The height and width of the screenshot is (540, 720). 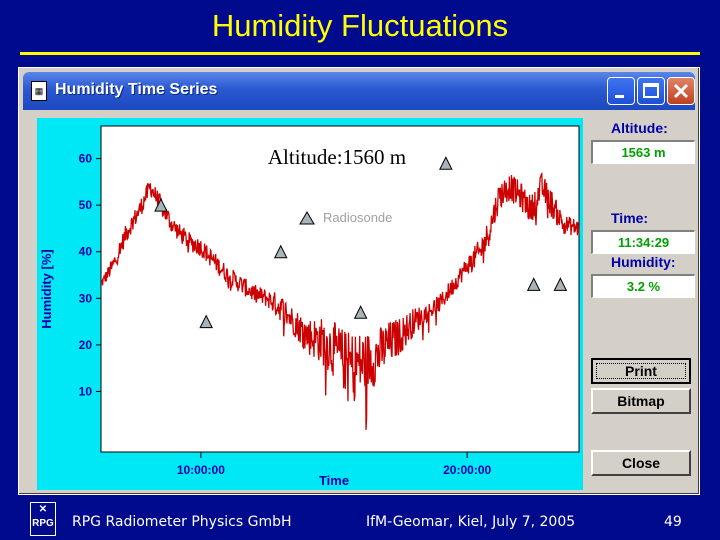 What do you see at coordinates (86, 345) in the screenshot?
I see `y-tick-label: 20` at bounding box center [86, 345].